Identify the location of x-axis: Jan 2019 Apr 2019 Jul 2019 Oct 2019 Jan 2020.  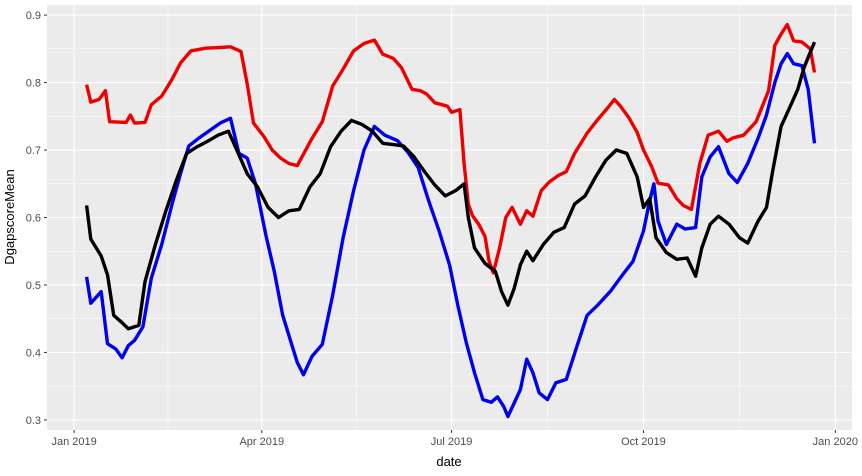
(454, 439).